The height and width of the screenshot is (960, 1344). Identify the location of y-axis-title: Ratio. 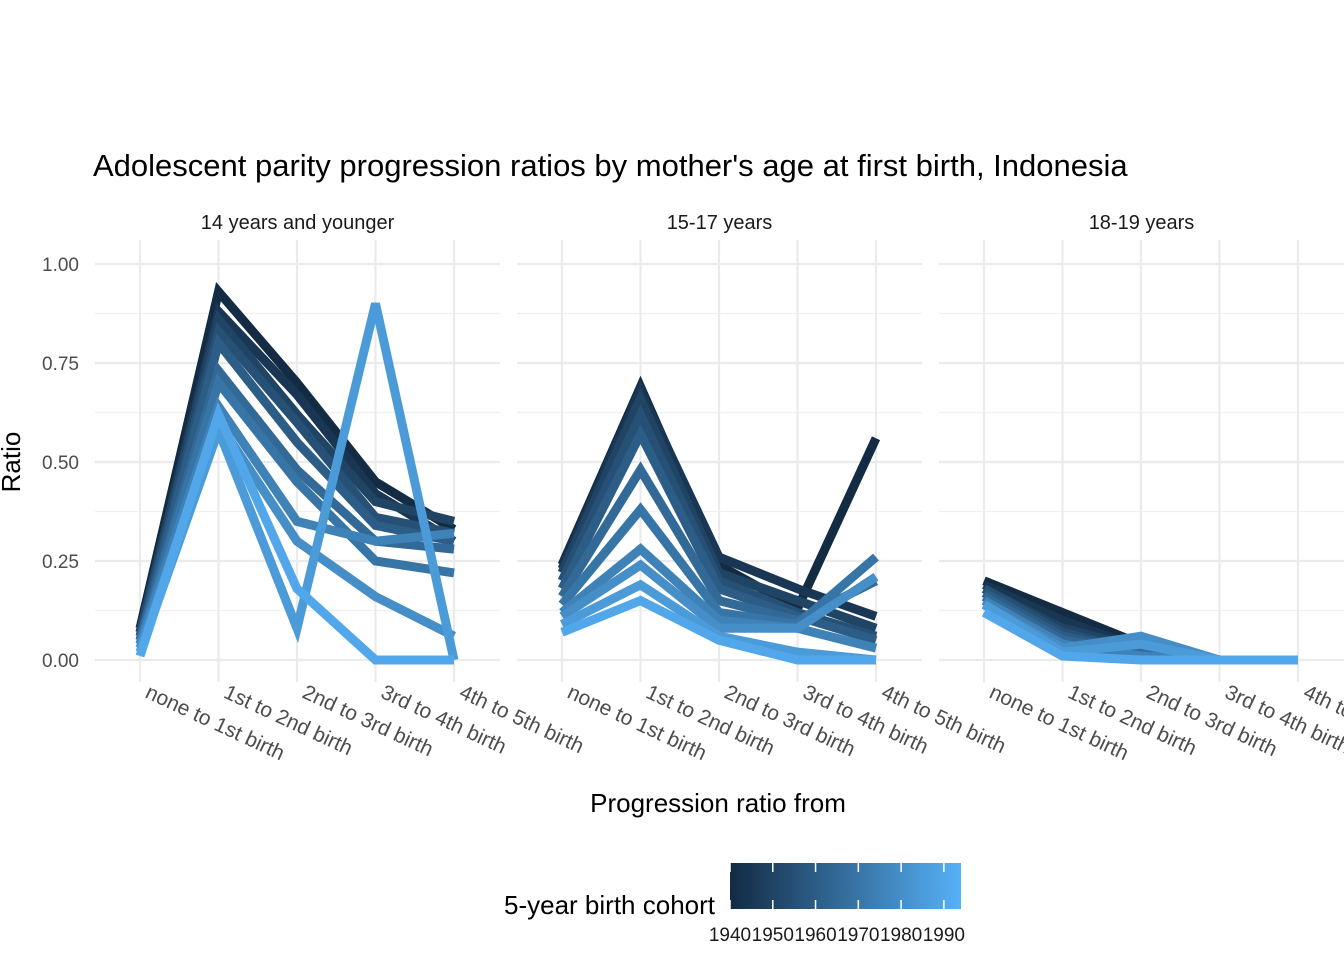
(13, 462).